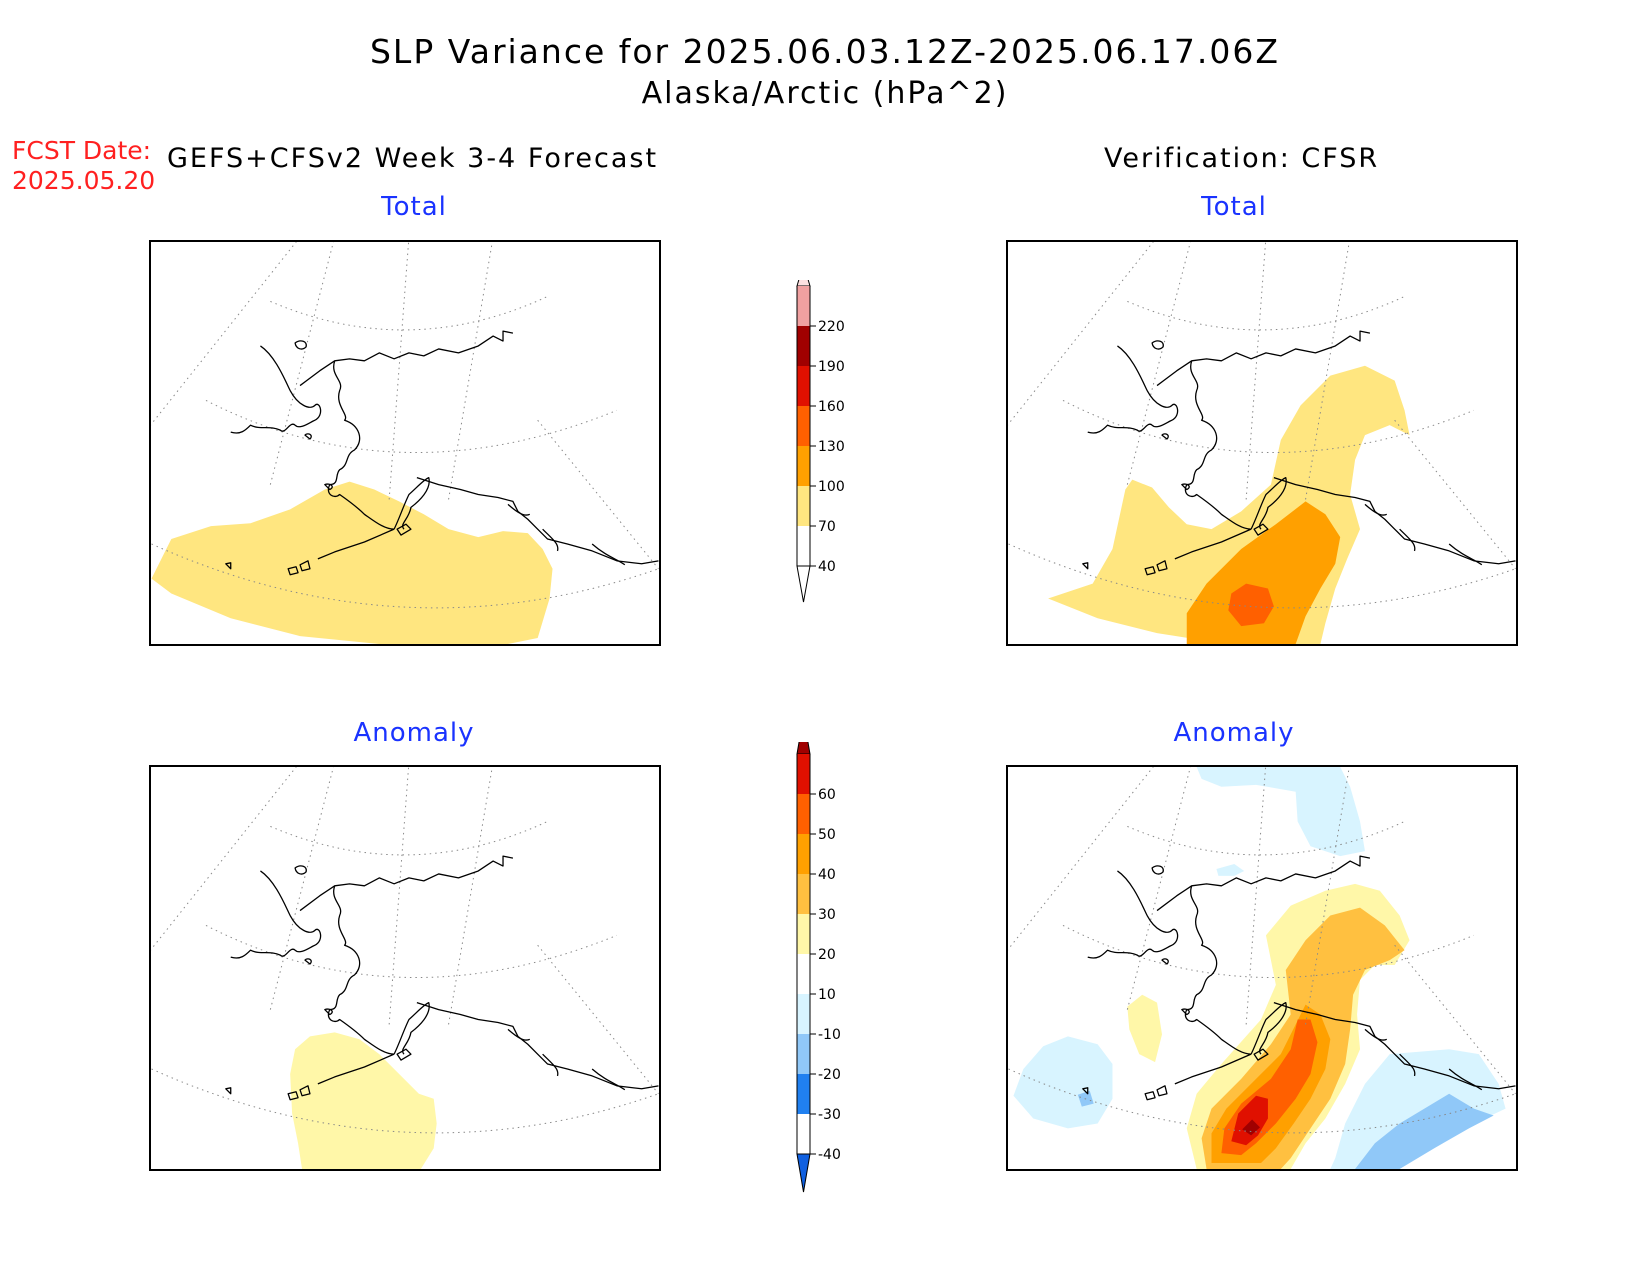  What do you see at coordinates (827, 915) in the screenshot?
I see `colorbar-tick-label: 30` at bounding box center [827, 915].